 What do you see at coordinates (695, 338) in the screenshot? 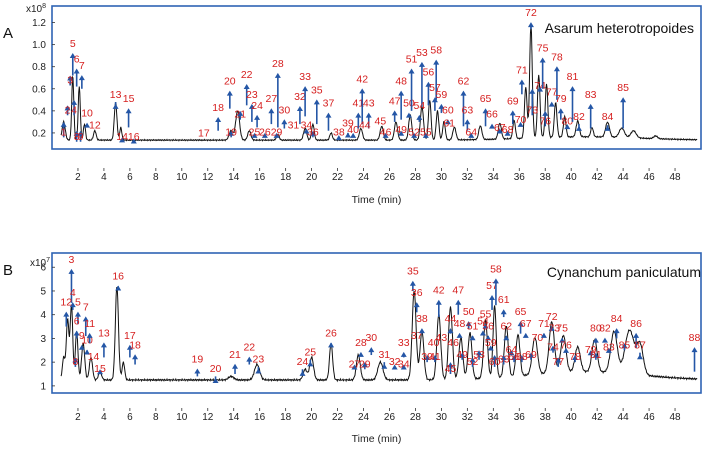
I see `peak-label: 88` at bounding box center [695, 338].